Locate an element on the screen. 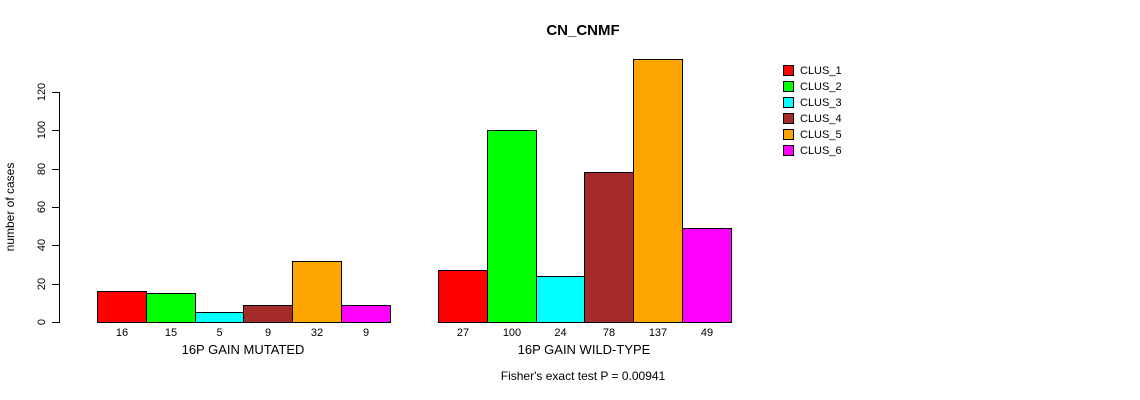 This screenshot has width=1140, height=400. bar-value-label: 15 is located at coordinates (171, 333).